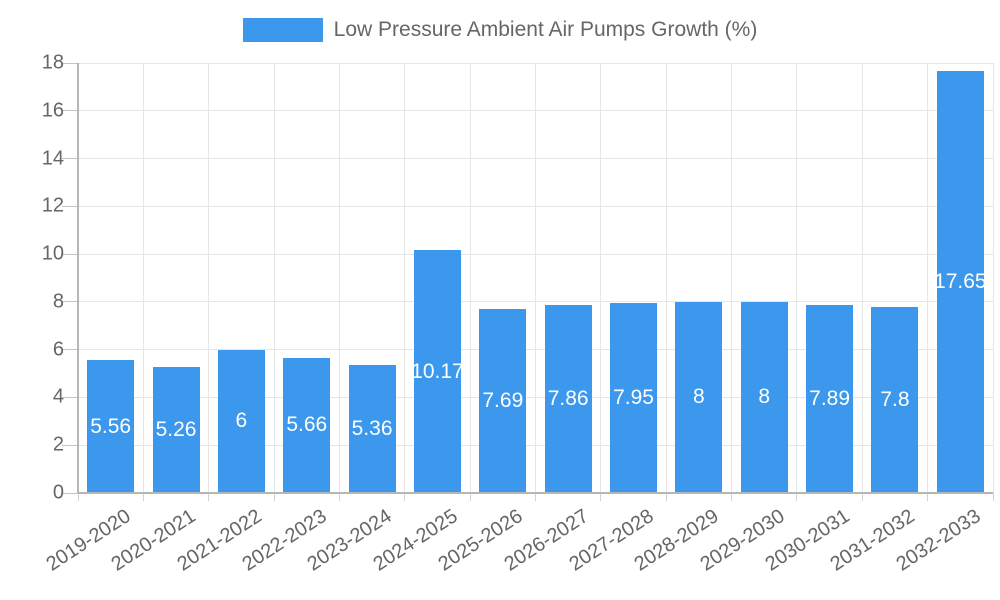 Image resolution: width=1000 pixels, height=600 pixels. I want to click on y-tick-label: 16, so click(52, 110).